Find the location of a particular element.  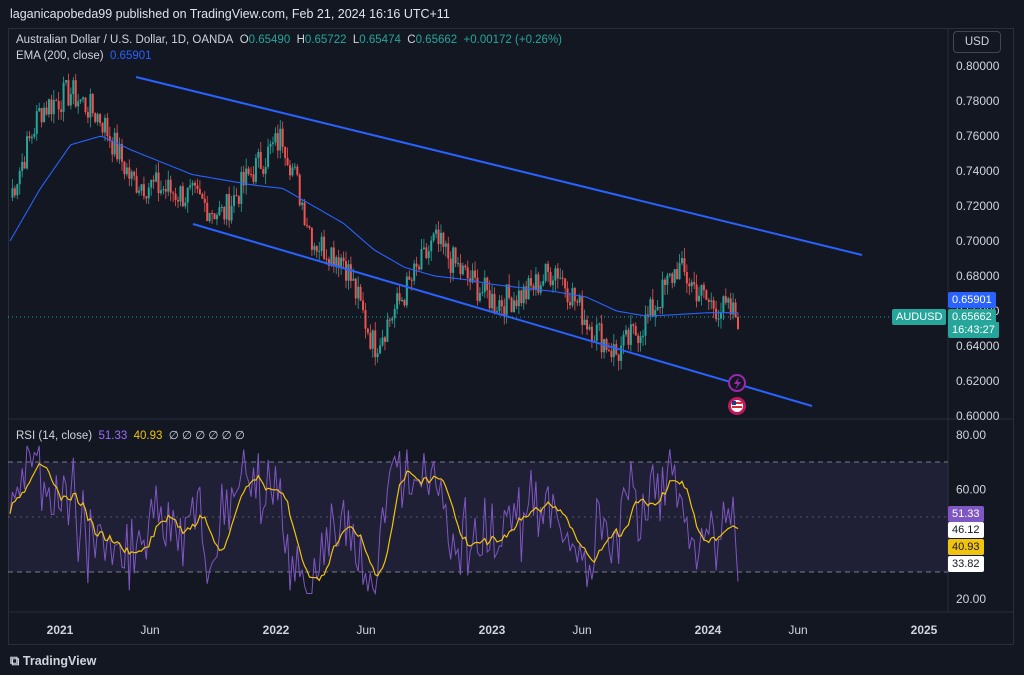

high-label: H is located at coordinates (300, 40).